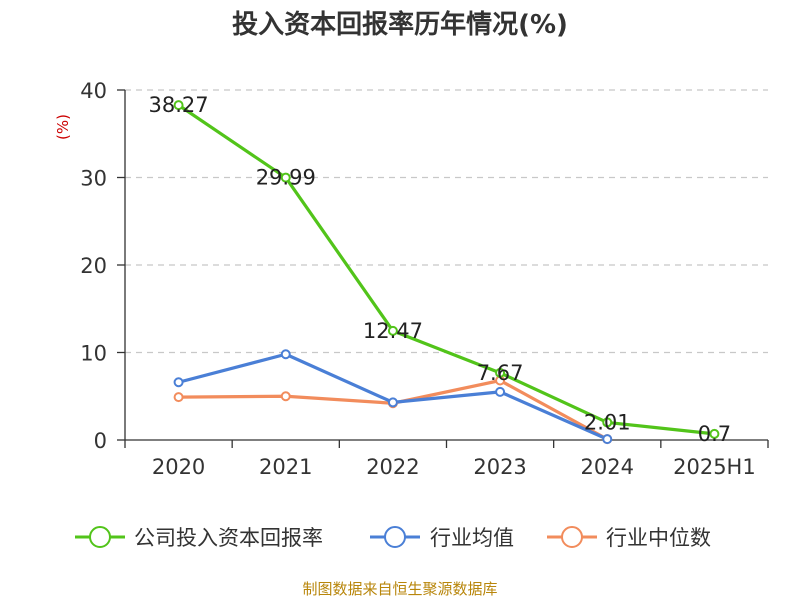  I want to click on data-label: 0.7, so click(714, 434).